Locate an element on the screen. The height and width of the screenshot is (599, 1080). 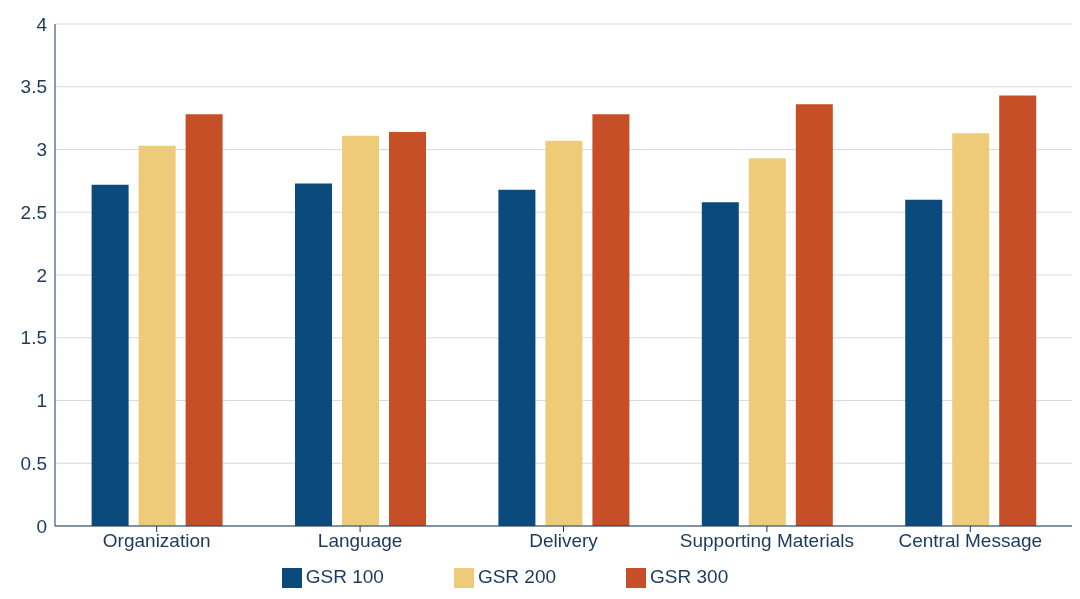
y-tick-label: 3 is located at coordinates (41, 150).